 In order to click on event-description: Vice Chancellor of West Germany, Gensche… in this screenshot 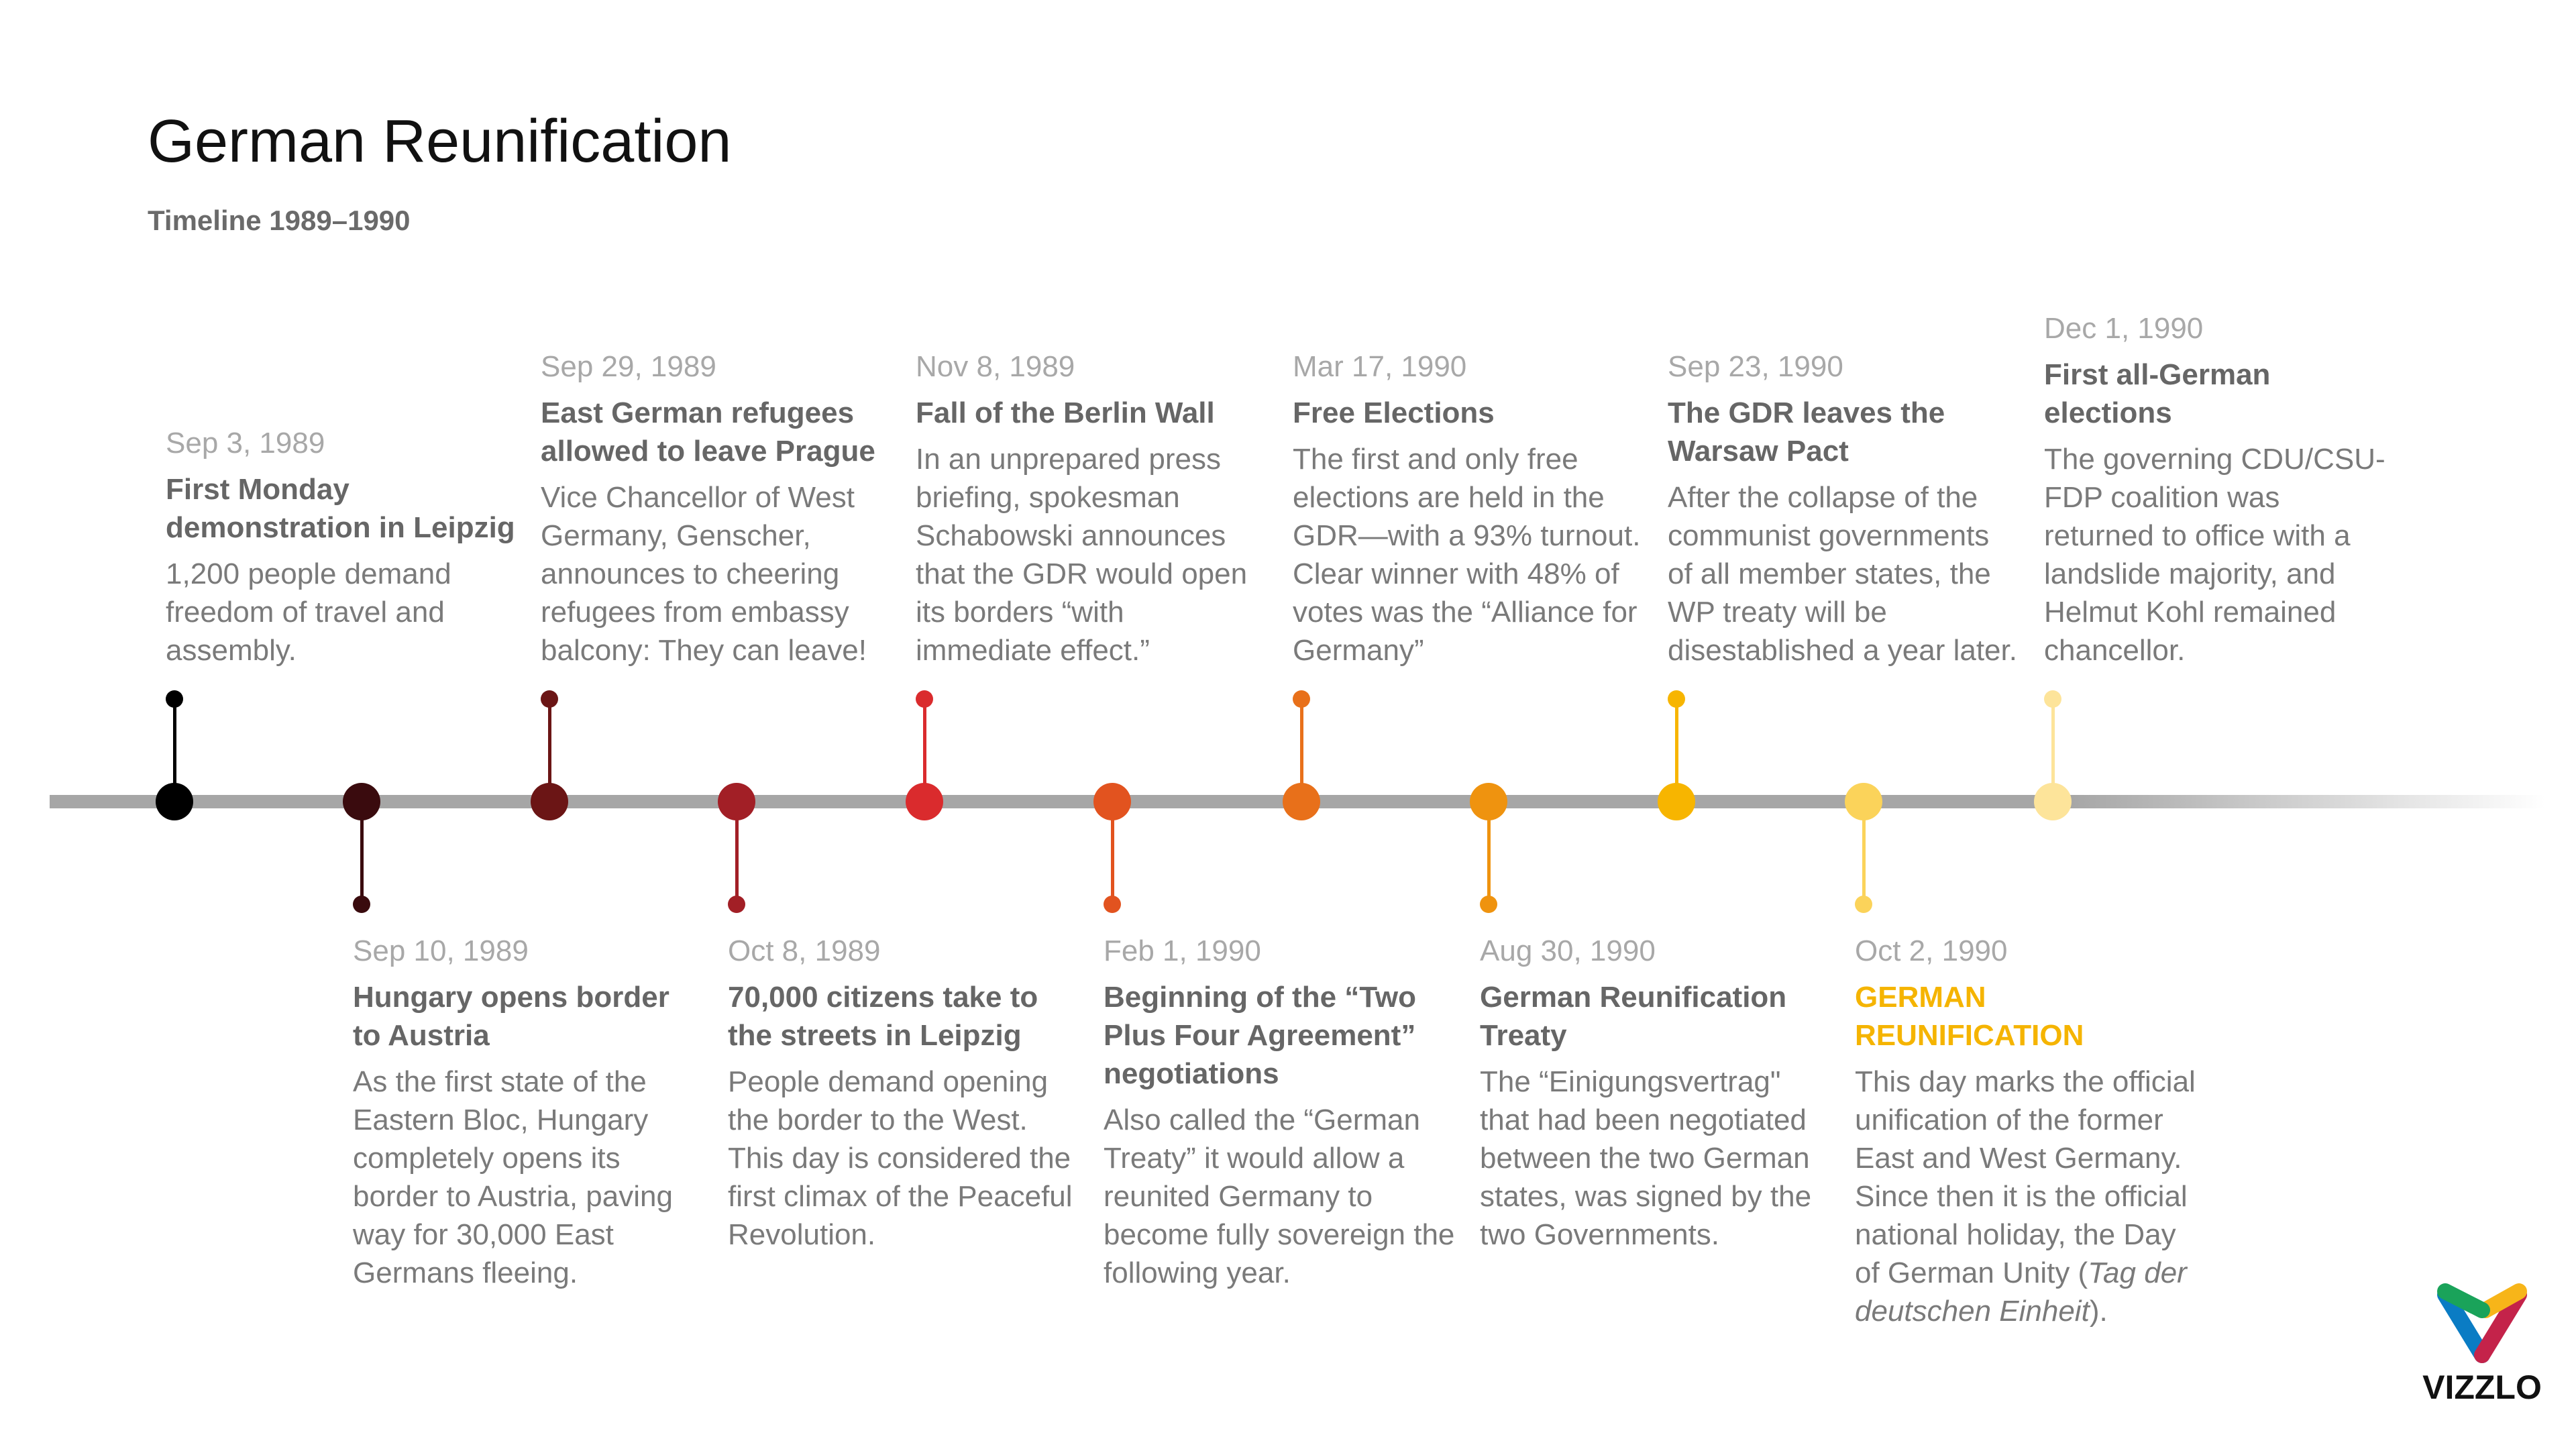, I will do `click(717, 573)`.